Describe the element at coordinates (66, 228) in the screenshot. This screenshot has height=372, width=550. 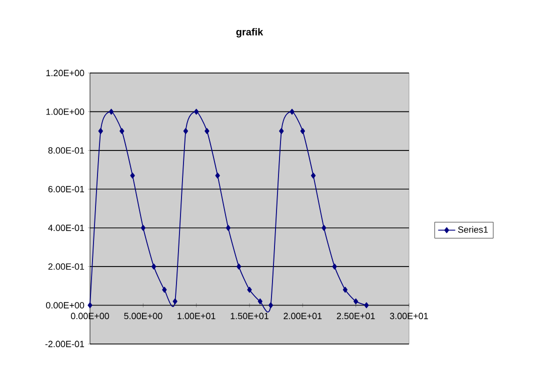
I see `y-tick-label: 4.00E-01` at that location.